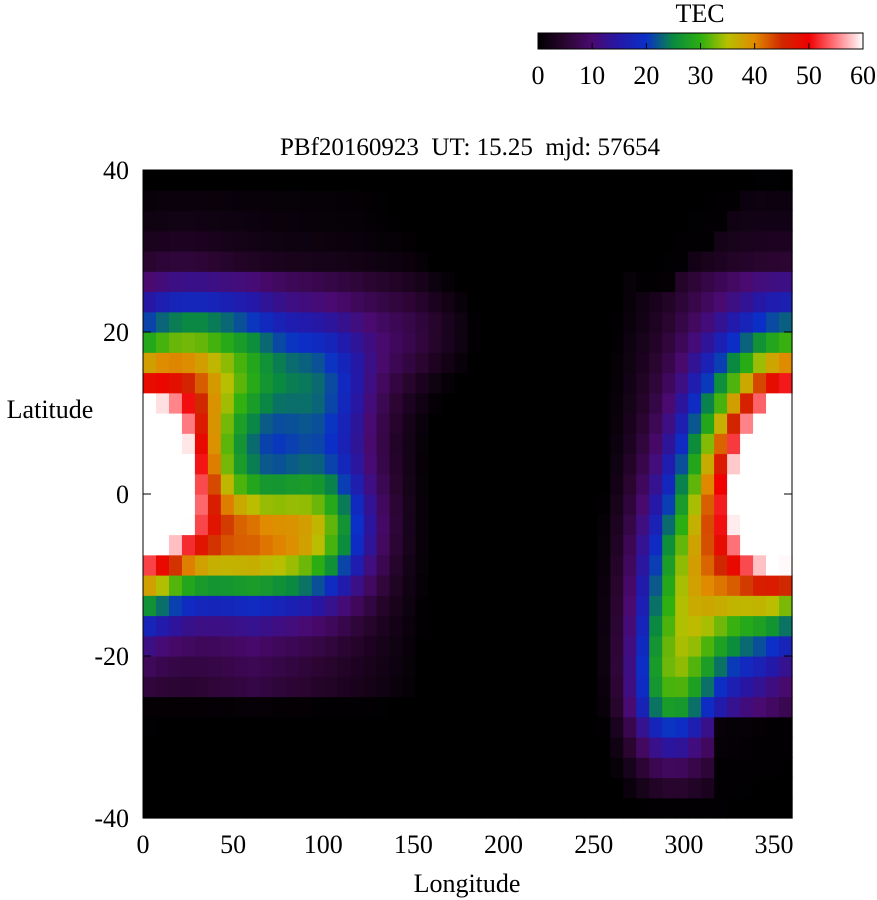  I want to click on y-axis-label: Latitude, so click(50, 409).